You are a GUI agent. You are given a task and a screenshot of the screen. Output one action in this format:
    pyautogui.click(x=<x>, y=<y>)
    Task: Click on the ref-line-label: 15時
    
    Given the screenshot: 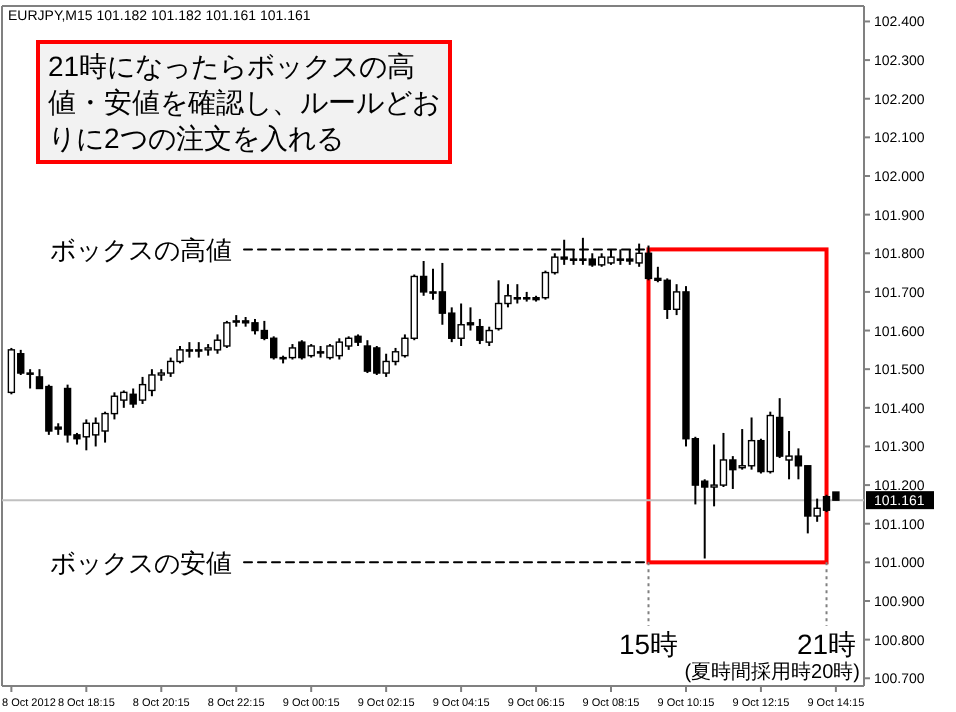 What is the action you would take?
    pyautogui.click(x=648, y=644)
    